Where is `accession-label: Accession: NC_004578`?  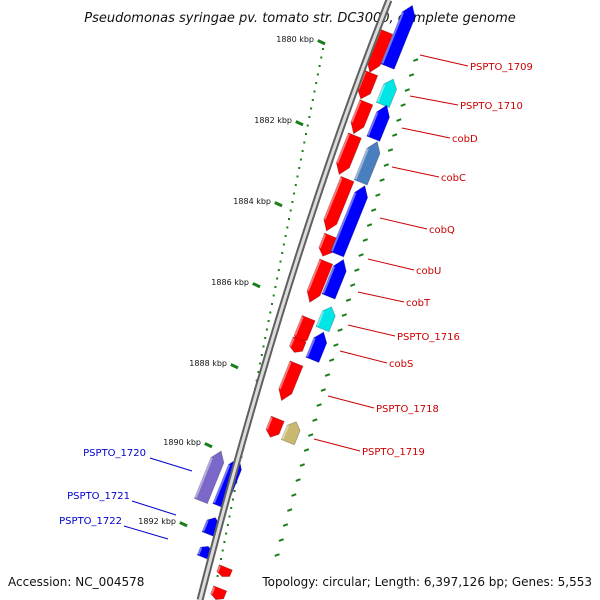
accession-label: Accession: NC_004578 is located at coordinates (76, 582).